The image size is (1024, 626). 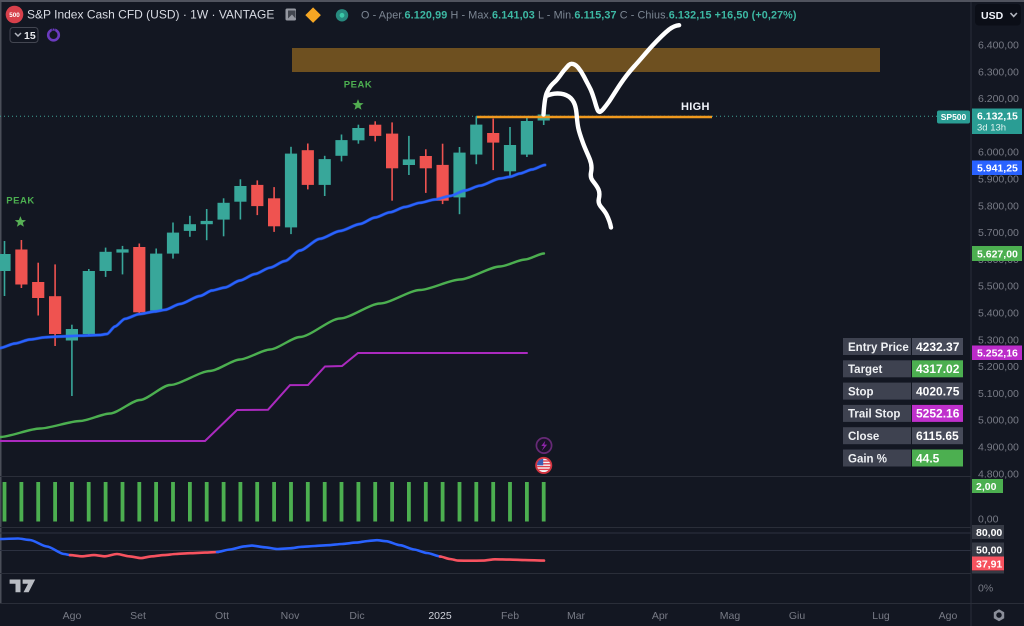 I want to click on svg-text: 37,91, so click(x=989, y=565).